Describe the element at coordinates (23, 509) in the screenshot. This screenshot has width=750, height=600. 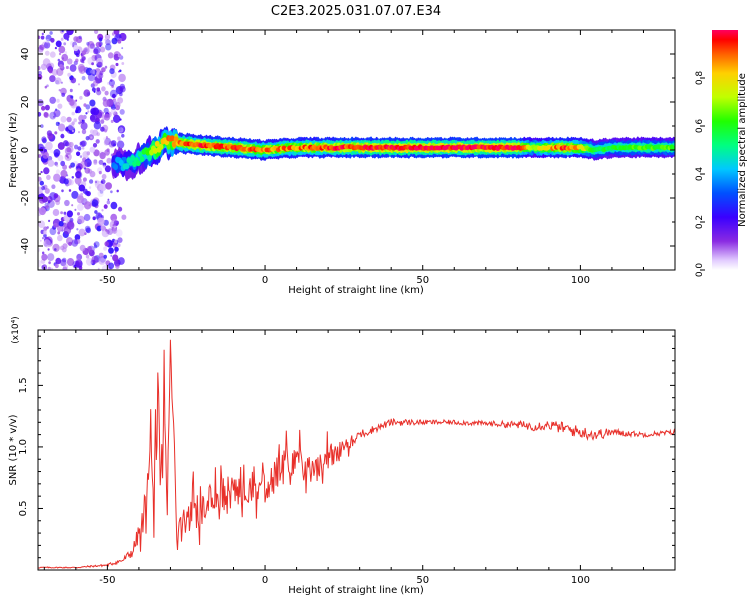
I see `y-tick-label: 0.5` at that location.